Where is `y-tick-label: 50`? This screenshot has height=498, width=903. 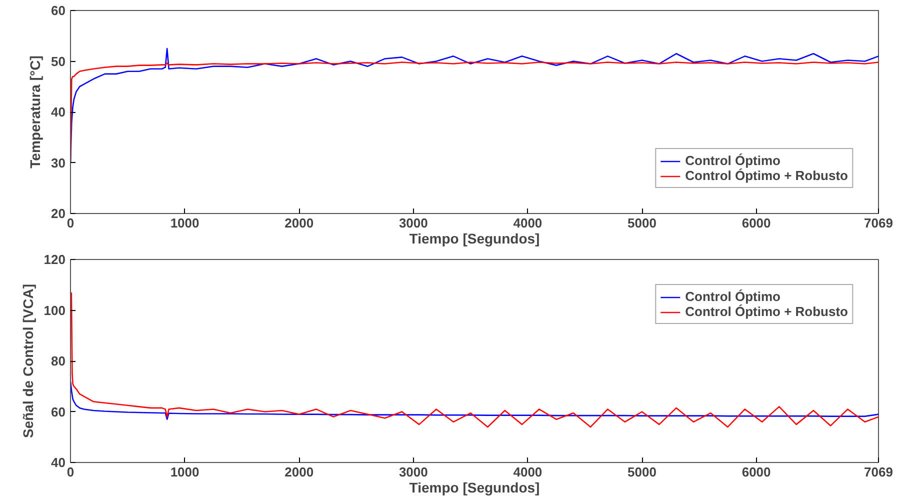
y-tick-label: 50 is located at coordinates (58, 61).